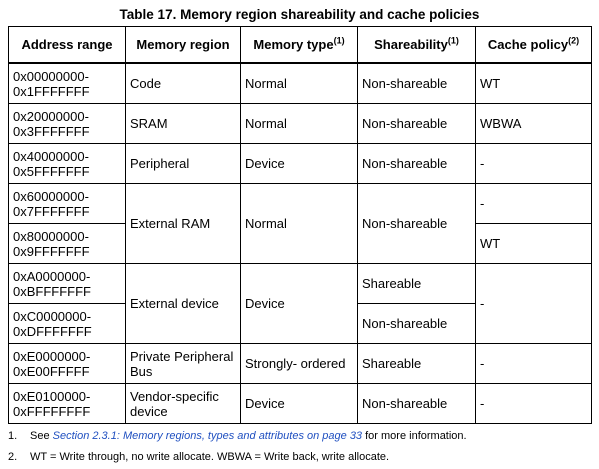 This screenshot has height=469, width=599. Describe the element at coordinates (52, 331) in the screenshot. I see `address-line: 0xDFFFFFFF` at that location.